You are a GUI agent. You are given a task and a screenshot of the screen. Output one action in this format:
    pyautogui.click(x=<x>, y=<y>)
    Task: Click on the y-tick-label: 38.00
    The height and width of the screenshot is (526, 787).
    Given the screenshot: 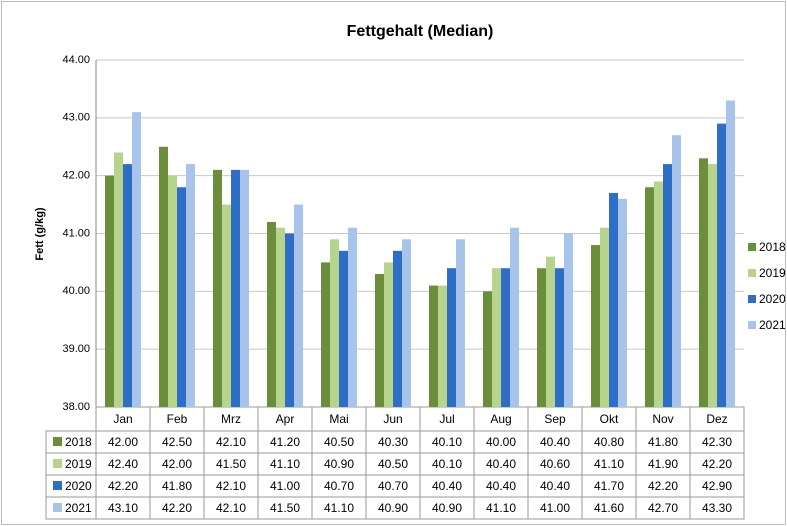 What is the action you would take?
    pyautogui.click(x=76, y=407)
    